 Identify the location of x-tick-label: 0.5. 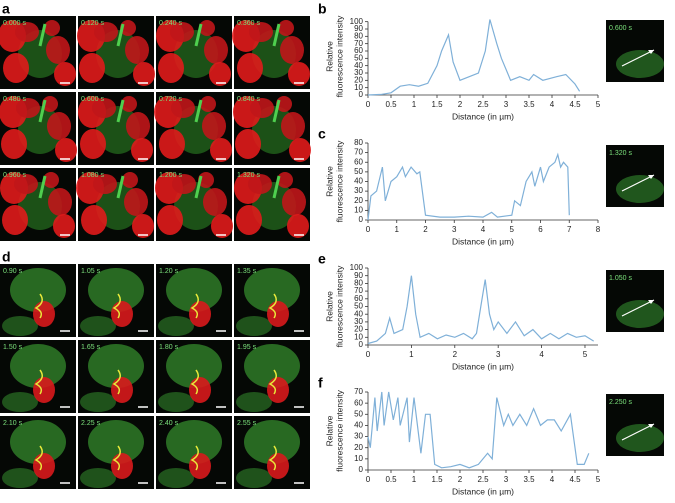
(391, 104).